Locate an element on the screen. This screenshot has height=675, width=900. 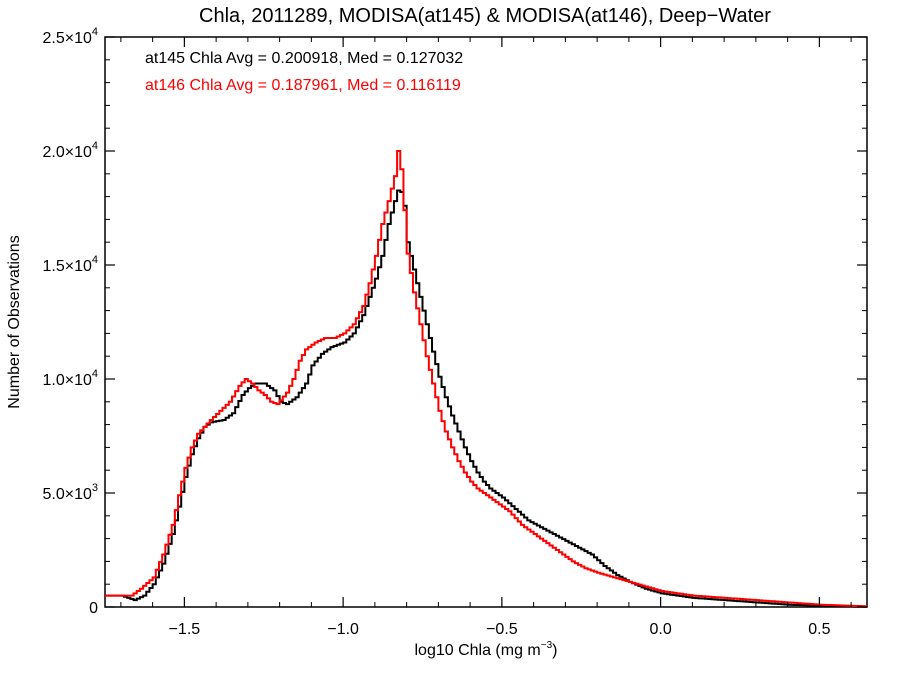
x-axis-label-sup: −3 is located at coordinates (547, 645).